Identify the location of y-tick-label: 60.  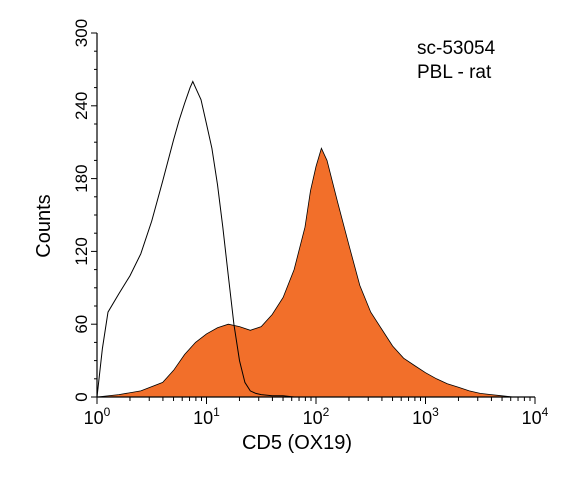
(81, 324).